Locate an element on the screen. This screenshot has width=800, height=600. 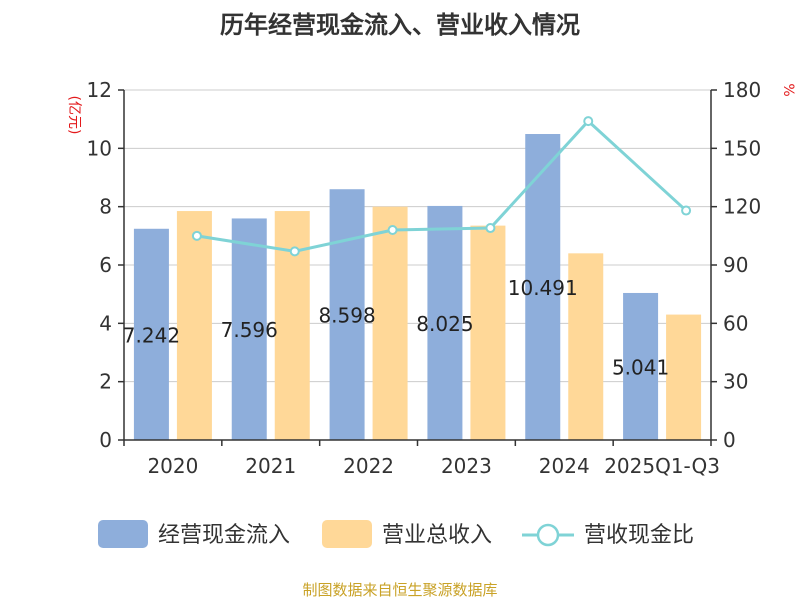
y-right-unit-label: % is located at coordinates (788, 89).